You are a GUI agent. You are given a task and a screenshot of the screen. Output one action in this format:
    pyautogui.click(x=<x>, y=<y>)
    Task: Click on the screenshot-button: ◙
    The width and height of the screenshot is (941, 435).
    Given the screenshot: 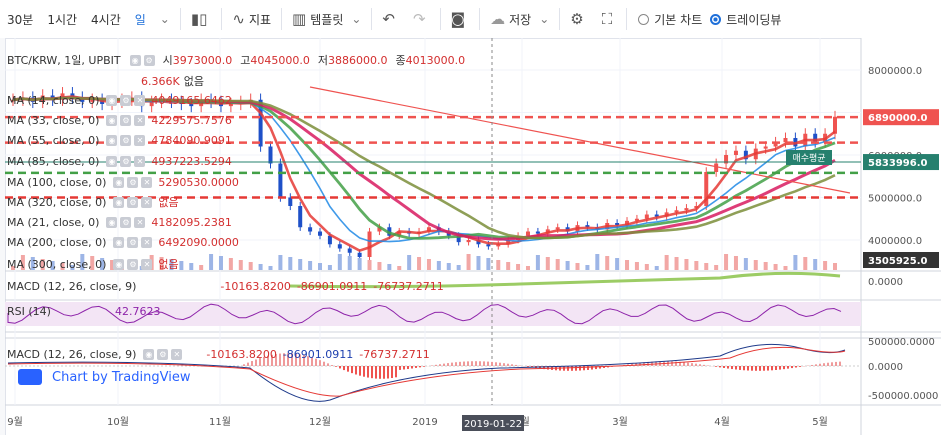 What is the action you would take?
    pyautogui.click(x=460, y=19)
    